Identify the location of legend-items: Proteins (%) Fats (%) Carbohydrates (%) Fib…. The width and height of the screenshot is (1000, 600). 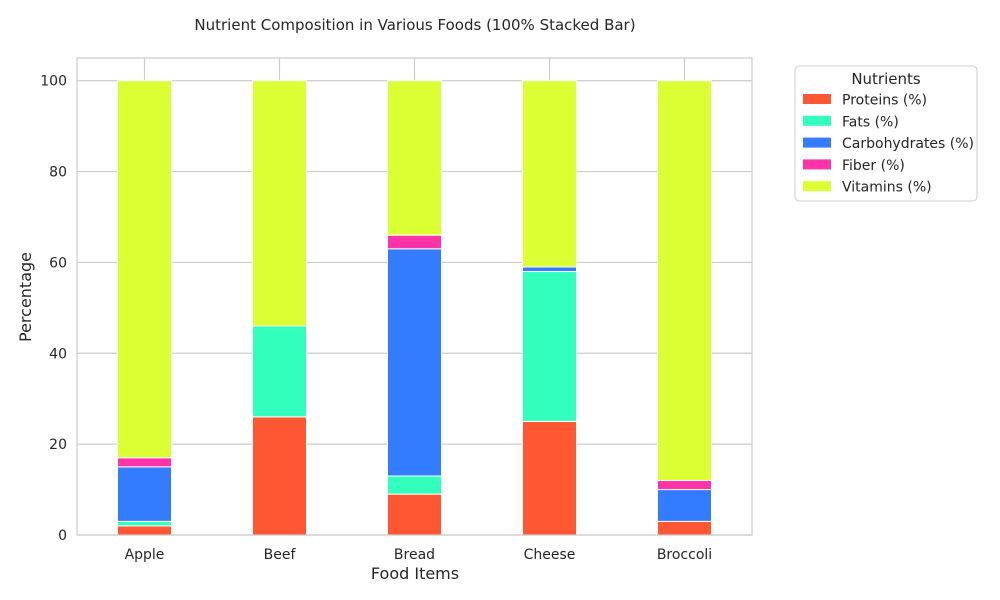
(888, 144).